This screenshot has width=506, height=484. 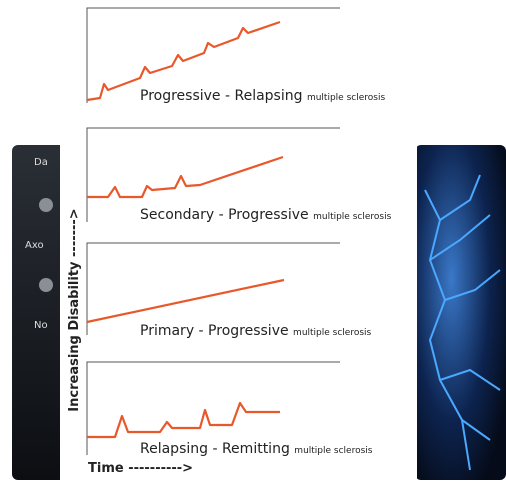 I want to click on neuron-branches, so click(x=462, y=322).